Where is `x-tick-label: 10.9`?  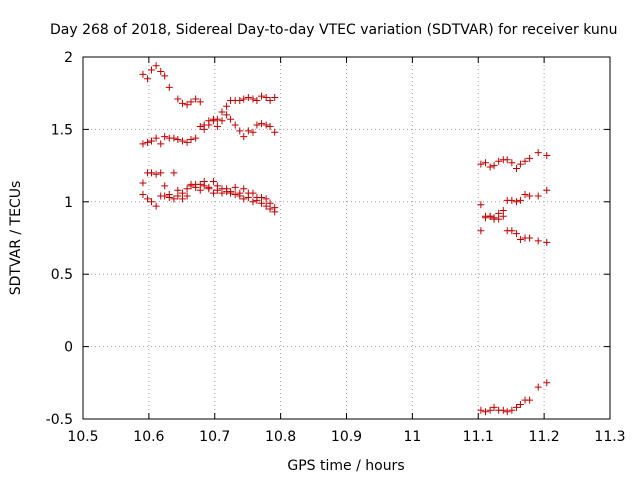
x-tick-label: 10.9 is located at coordinates (346, 437).